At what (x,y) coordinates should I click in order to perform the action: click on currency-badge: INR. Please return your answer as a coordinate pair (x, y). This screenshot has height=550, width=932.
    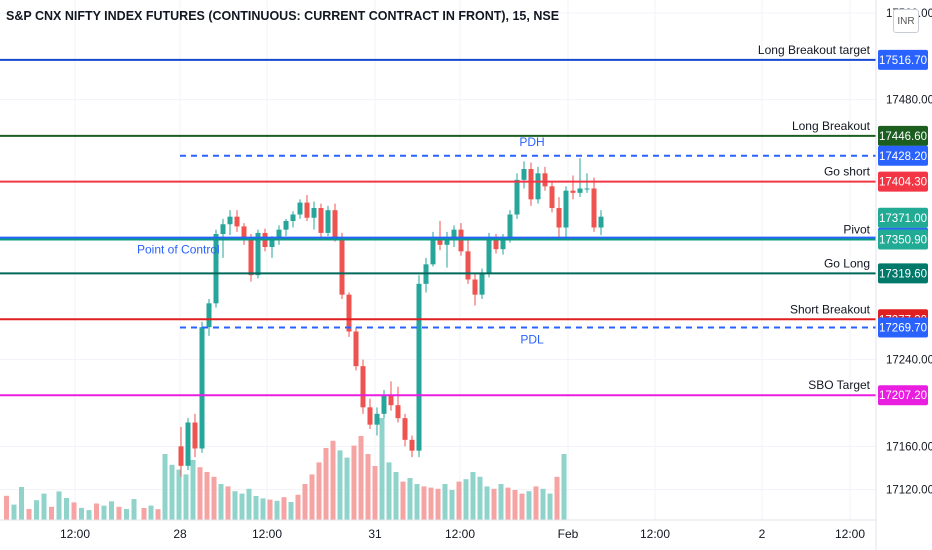
    Looking at the image, I should click on (906, 21).